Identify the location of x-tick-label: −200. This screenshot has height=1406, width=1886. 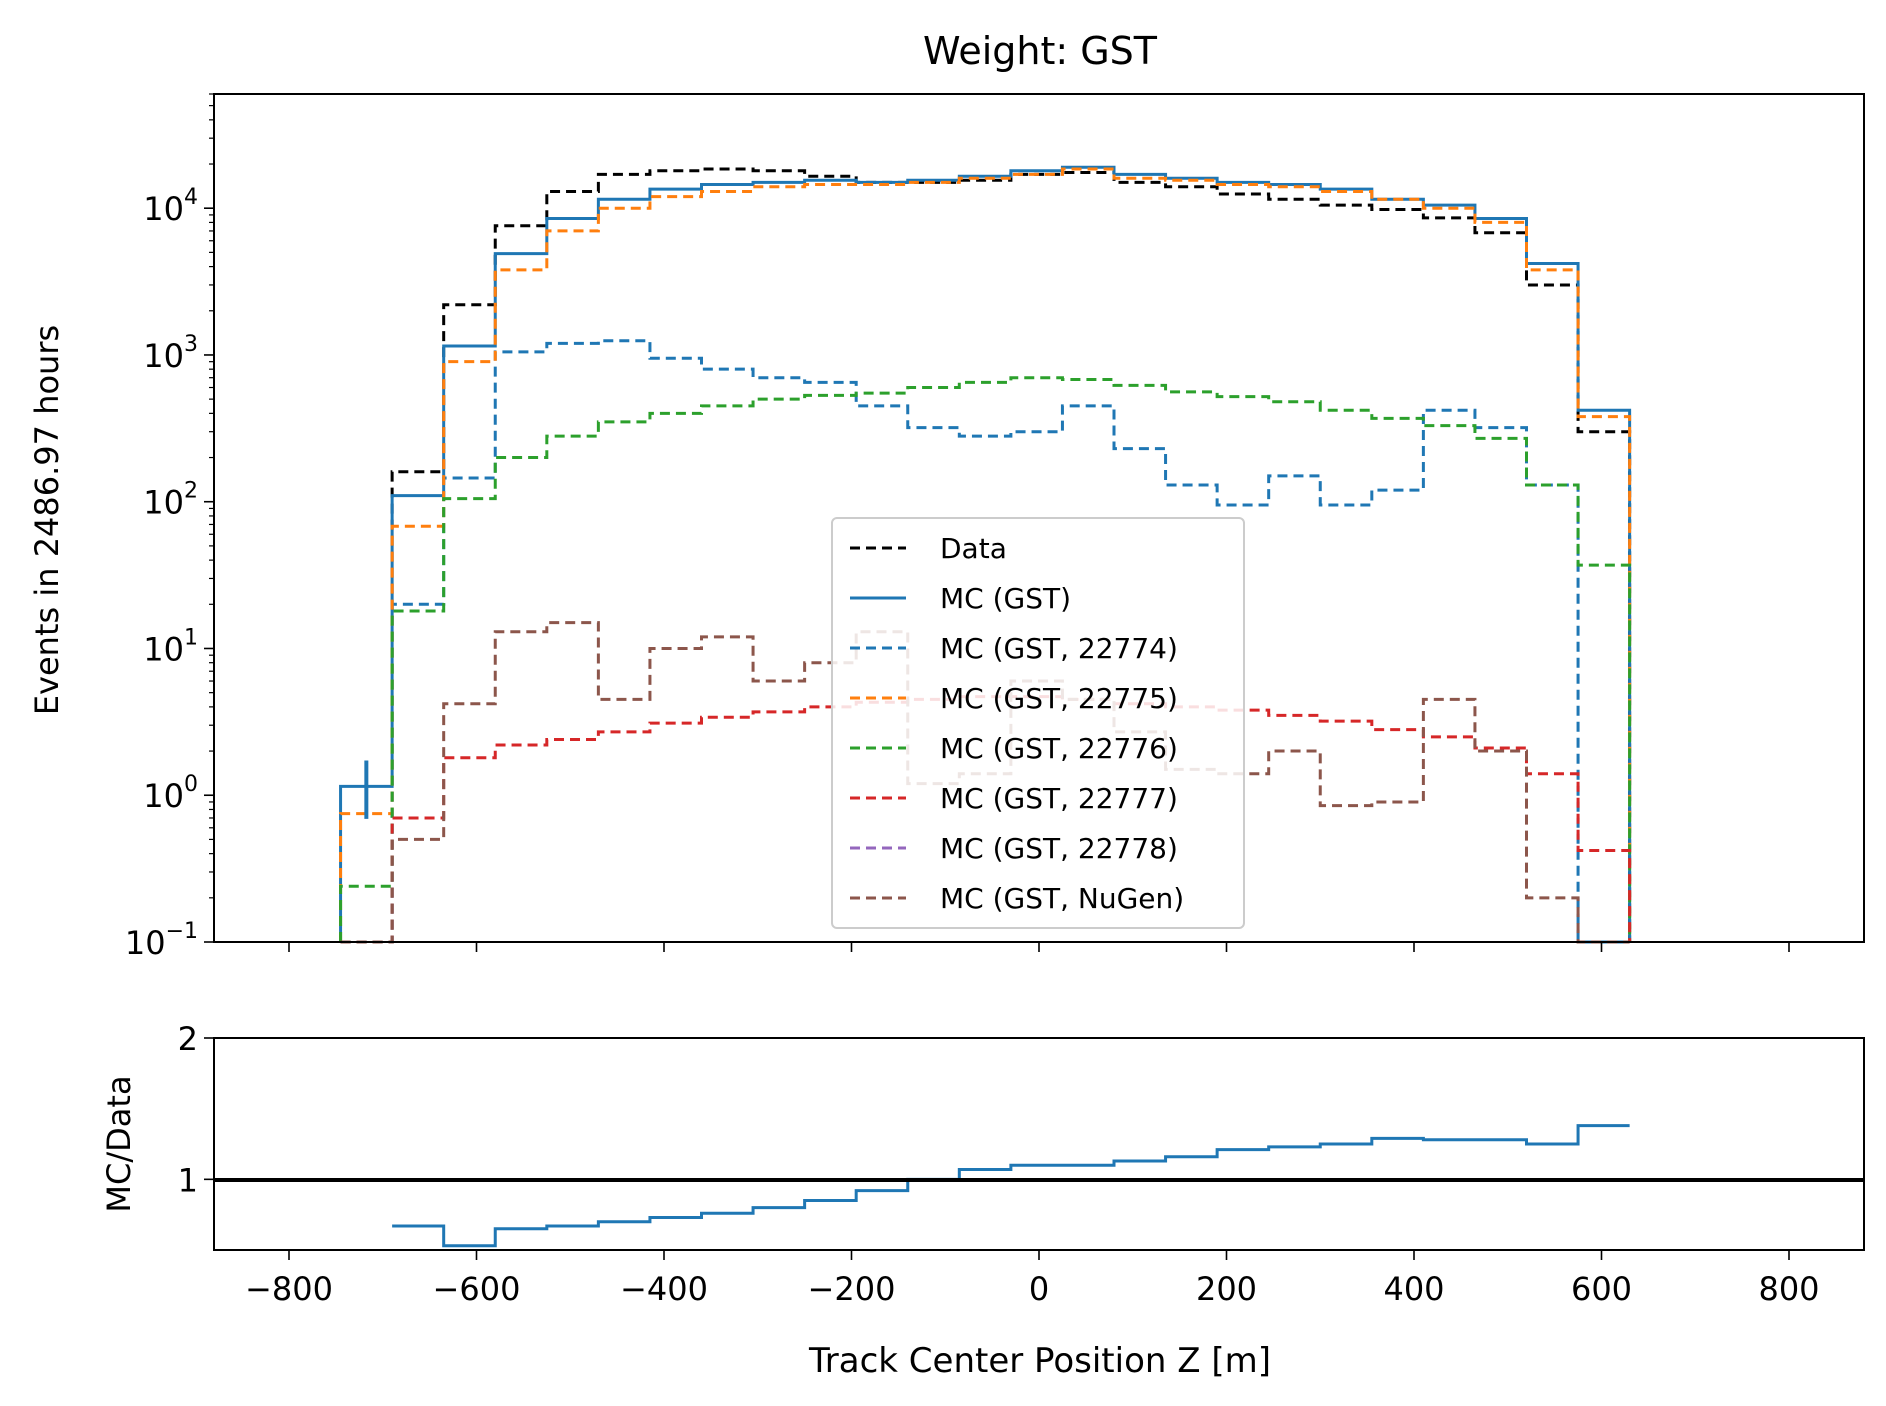
(852, 1289).